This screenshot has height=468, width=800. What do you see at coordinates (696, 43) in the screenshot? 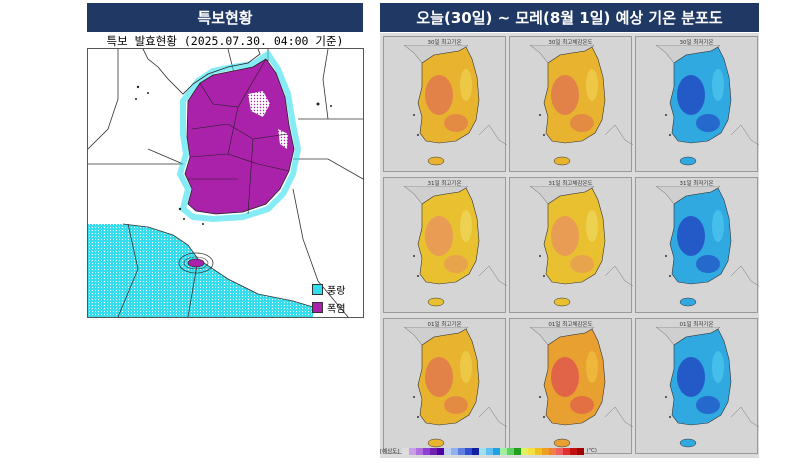
I see `tile-label: 30일 최저기온` at bounding box center [696, 43].